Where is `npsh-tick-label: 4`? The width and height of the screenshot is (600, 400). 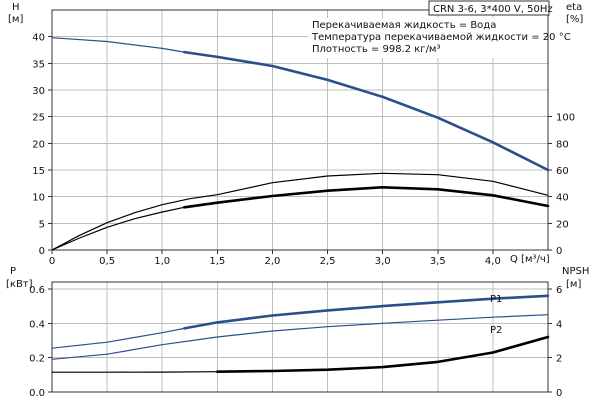 npsh-tick-label: 4 is located at coordinates (559, 324).